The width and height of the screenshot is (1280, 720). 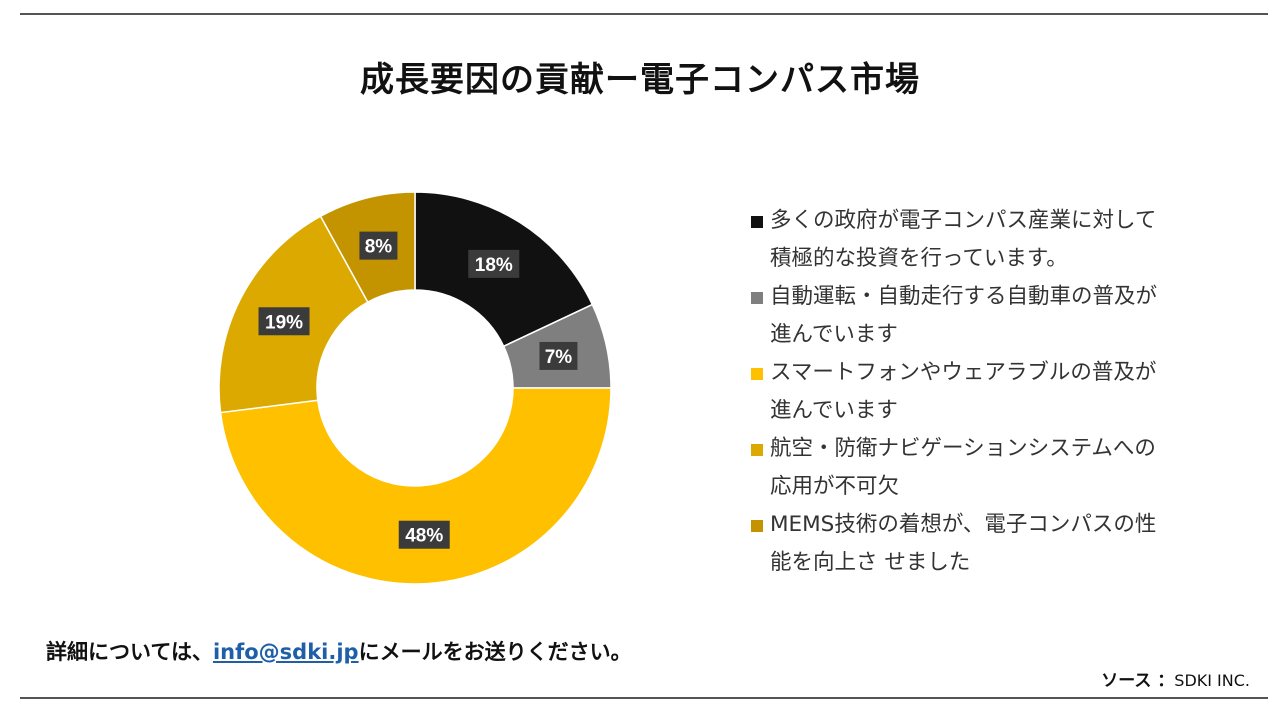 I want to click on legend-label-line2: 応用が不可欠, so click(x=835, y=486).